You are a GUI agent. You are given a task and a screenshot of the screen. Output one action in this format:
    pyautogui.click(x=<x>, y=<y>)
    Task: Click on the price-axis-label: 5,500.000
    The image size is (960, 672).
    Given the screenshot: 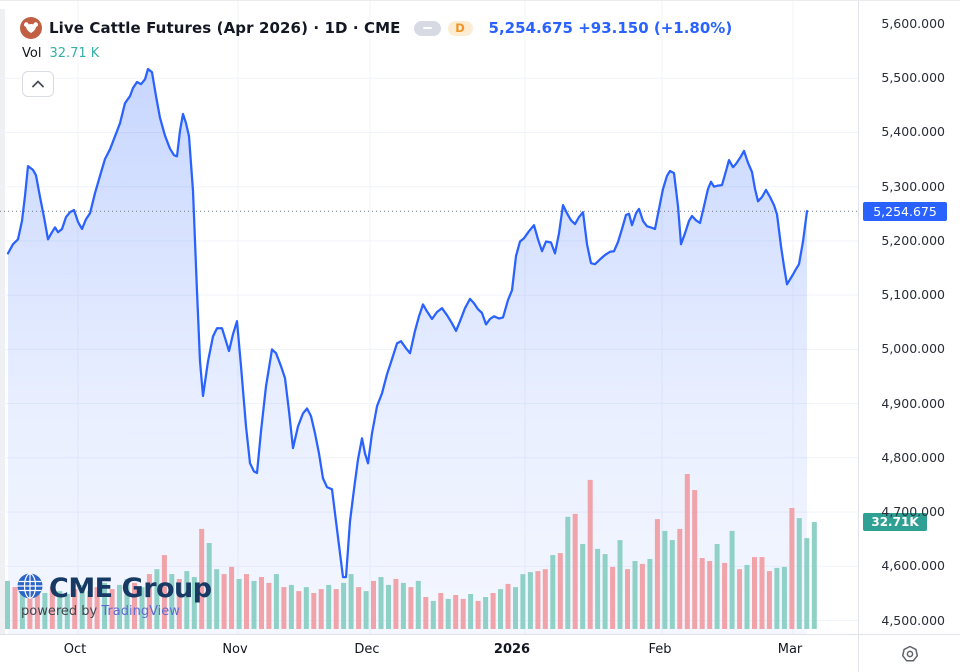 What is the action you would take?
    pyautogui.click(x=913, y=78)
    